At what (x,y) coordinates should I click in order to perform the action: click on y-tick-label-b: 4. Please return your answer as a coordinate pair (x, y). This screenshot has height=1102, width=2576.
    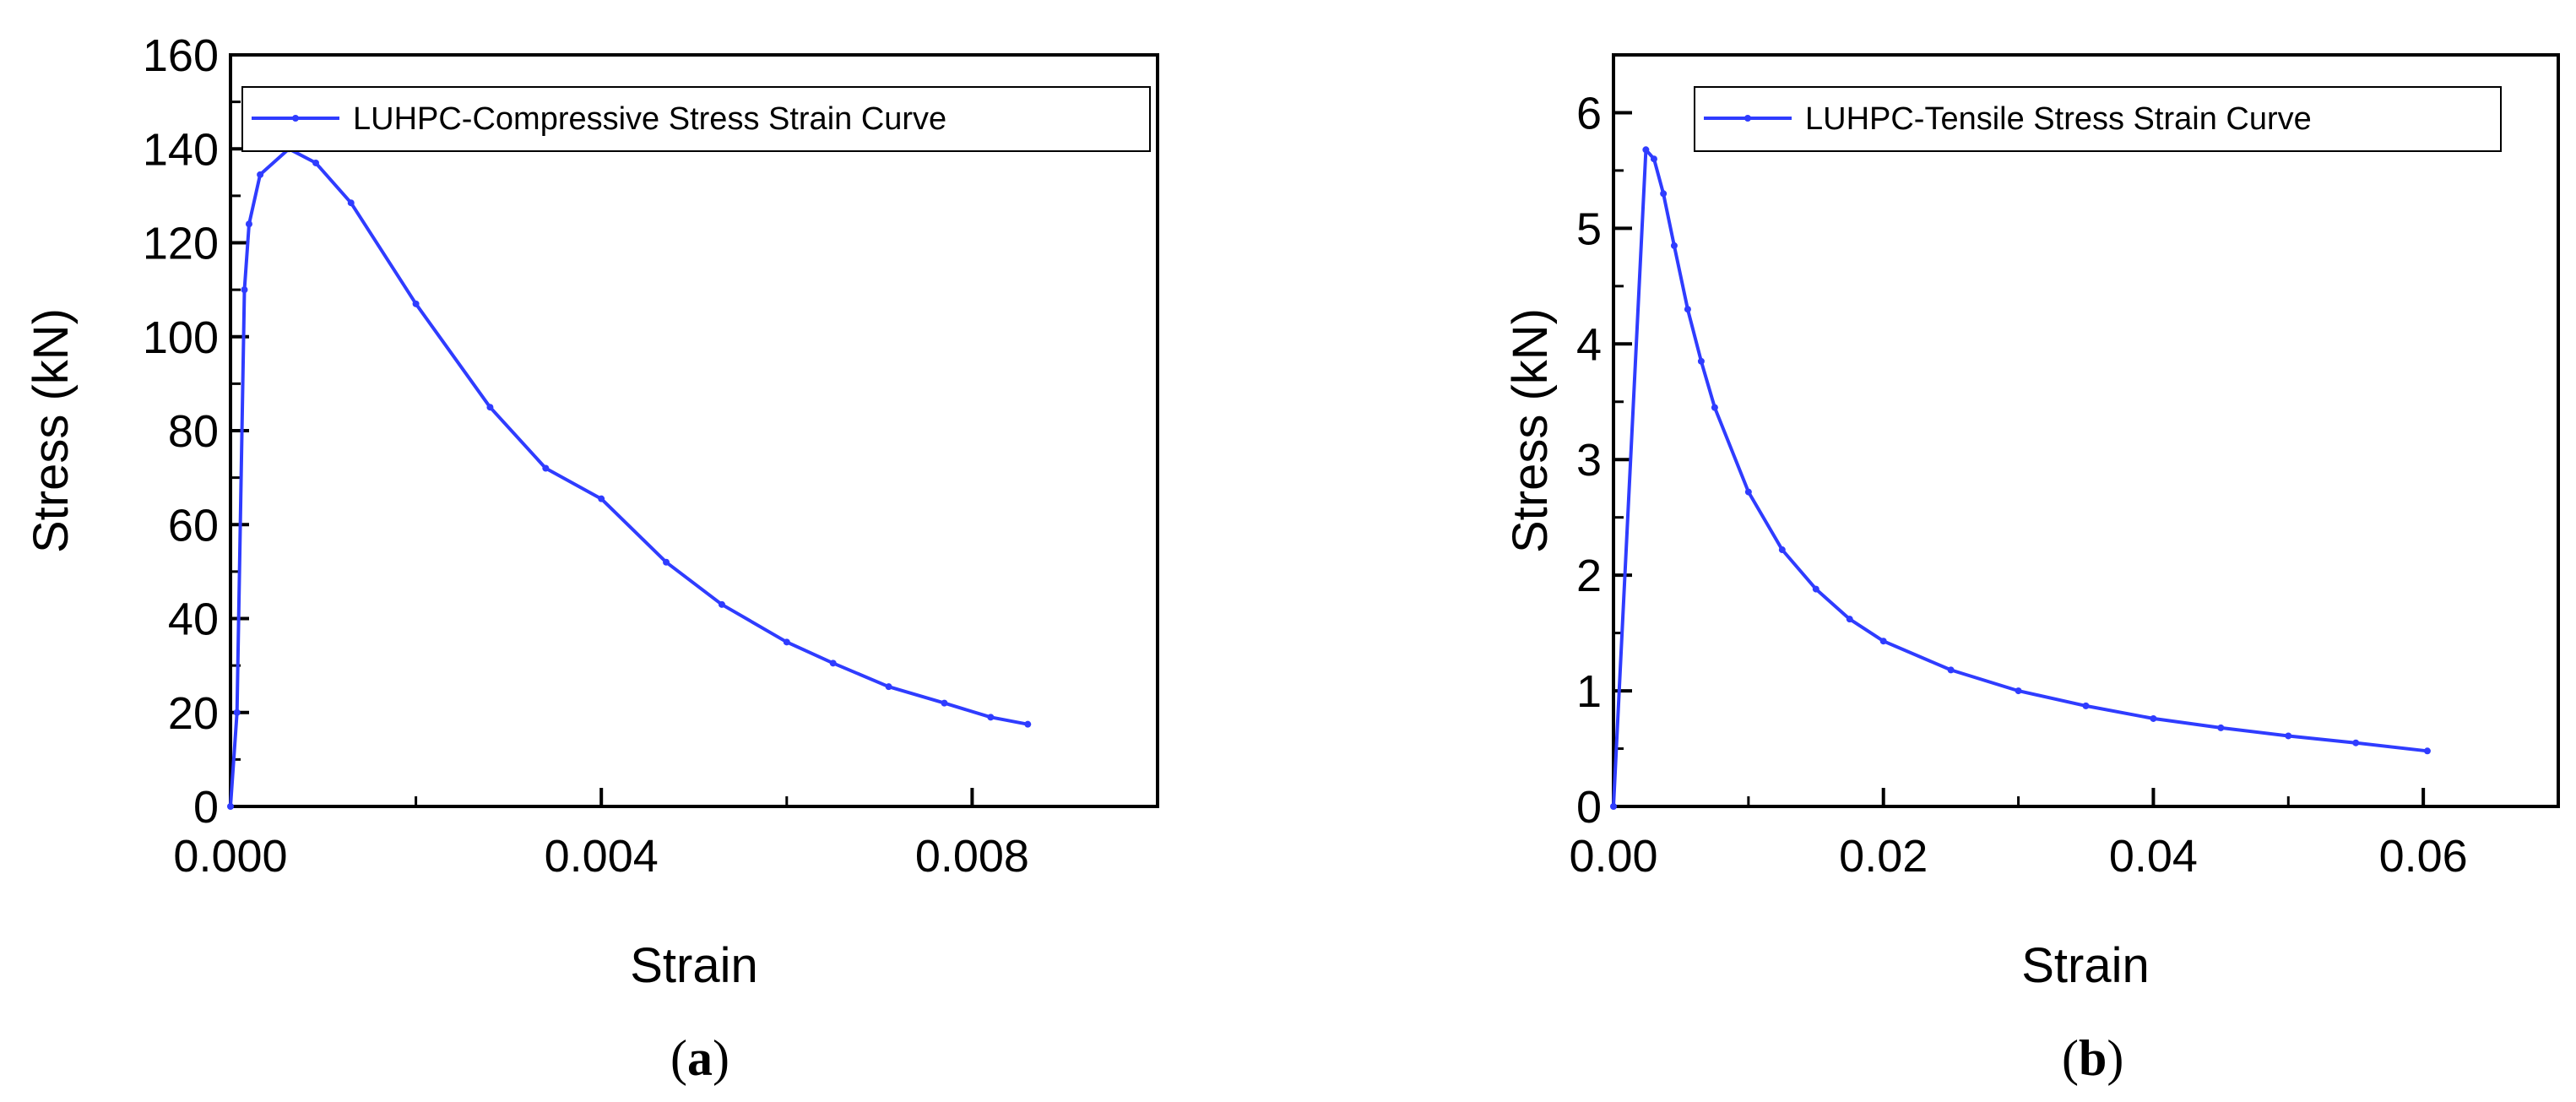
    Looking at the image, I should click on (1589, 344).